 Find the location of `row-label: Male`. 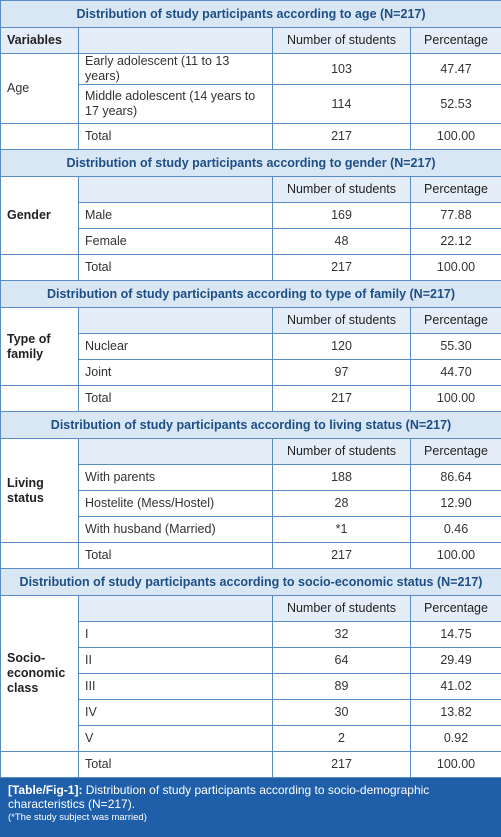

row-label: Male is located at coordinates (175, 215).